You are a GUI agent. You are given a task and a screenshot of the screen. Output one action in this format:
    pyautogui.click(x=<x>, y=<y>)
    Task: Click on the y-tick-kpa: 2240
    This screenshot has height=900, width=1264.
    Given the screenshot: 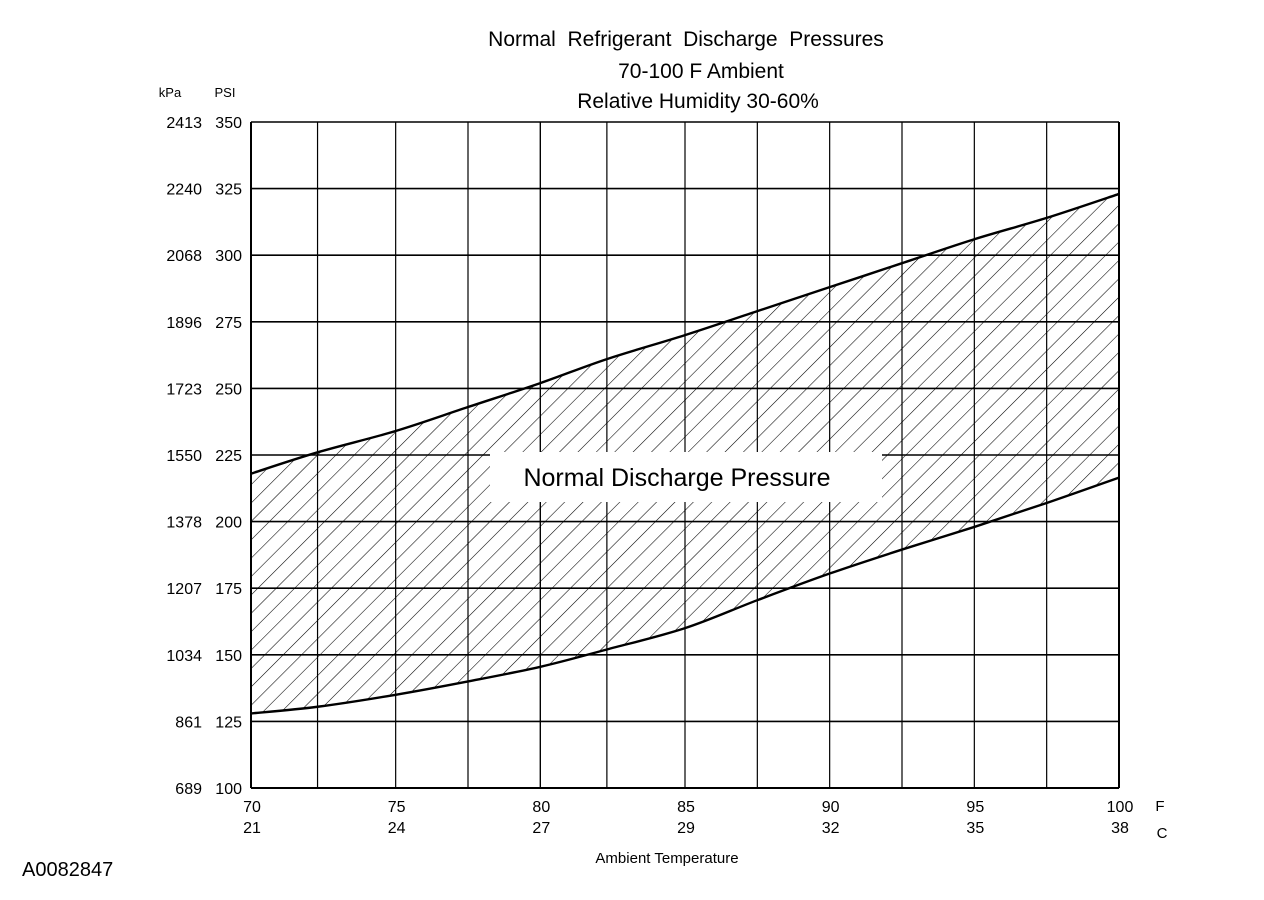 What is the action you would take?
    pyautogui.click(x=184, y=190)
    